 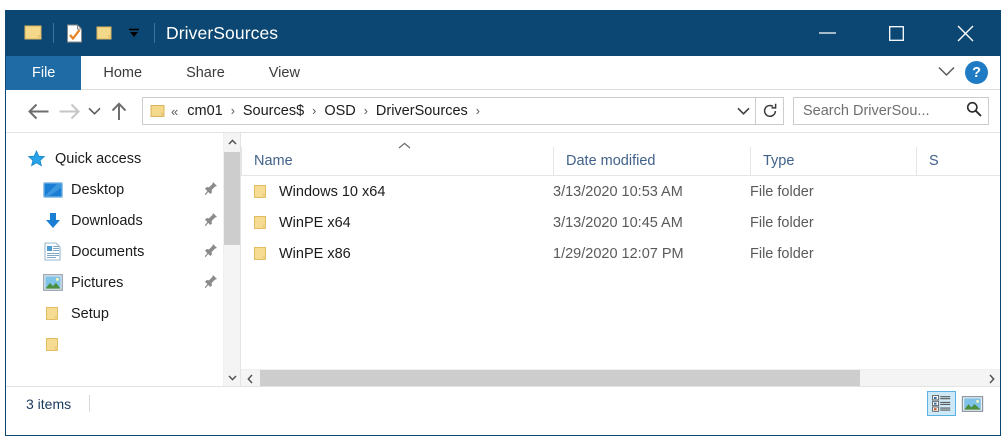 I want to click on view-mode-buttons, so click(x=957, y=403).